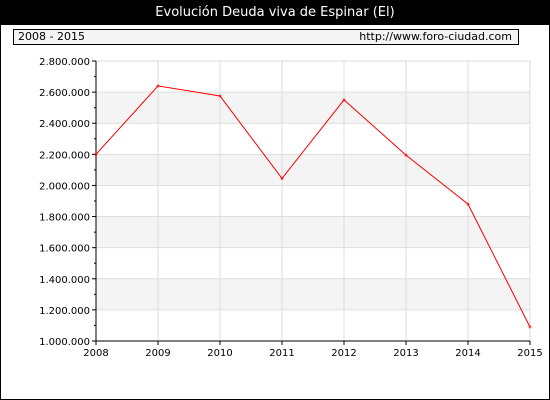 This screenshot has height=400, width=550. Describe the element at coordinates (64, 342) in the screenshot. I see `y-tick-label: 1.000.000` at that location.